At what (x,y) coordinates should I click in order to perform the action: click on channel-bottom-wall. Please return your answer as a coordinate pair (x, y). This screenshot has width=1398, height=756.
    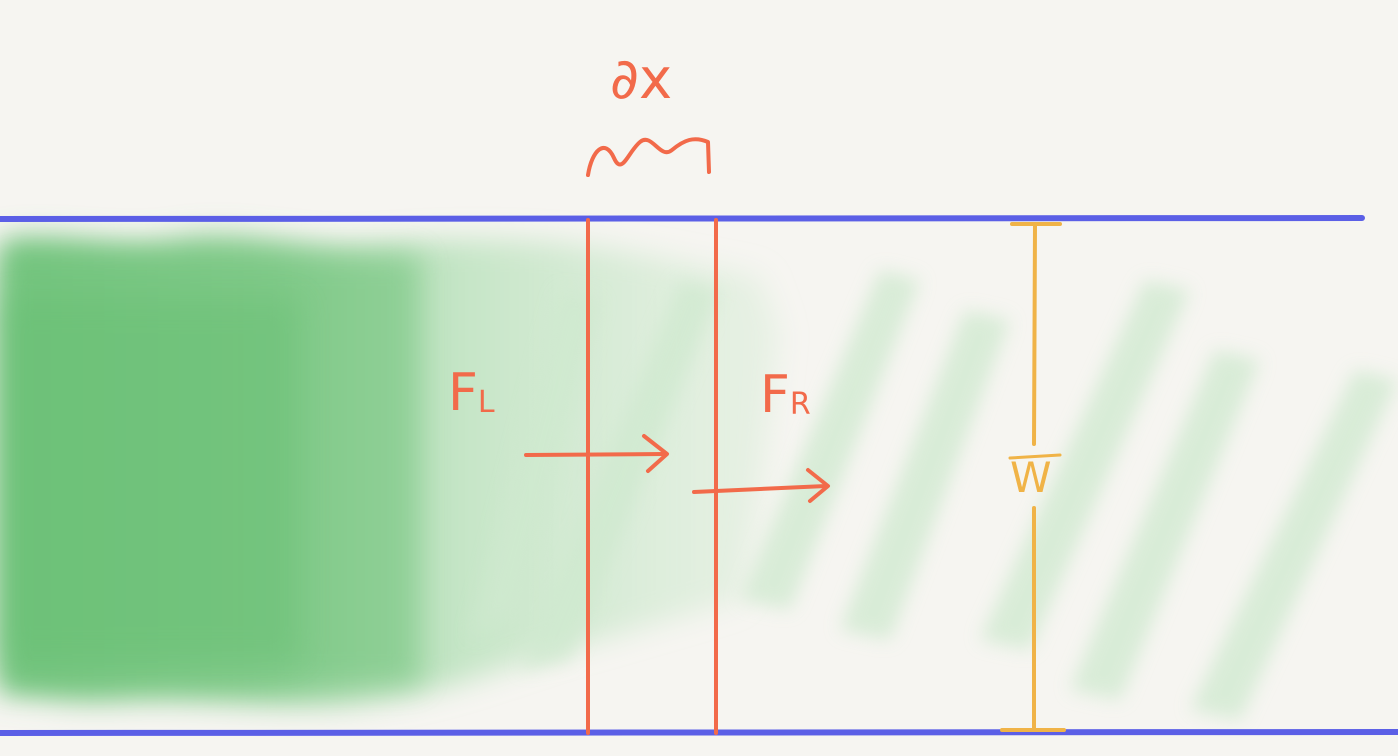
    Looking at the image, I should click on (699, 732).